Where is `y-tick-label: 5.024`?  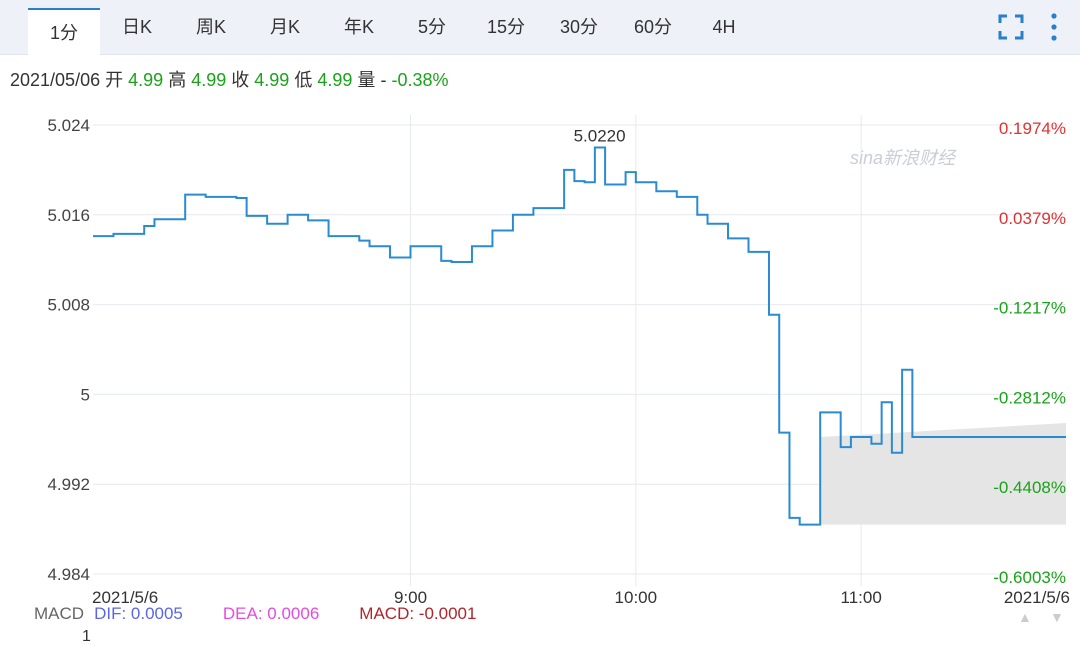
y-tick-label: 5.024 is located at coordinates (68, 125).